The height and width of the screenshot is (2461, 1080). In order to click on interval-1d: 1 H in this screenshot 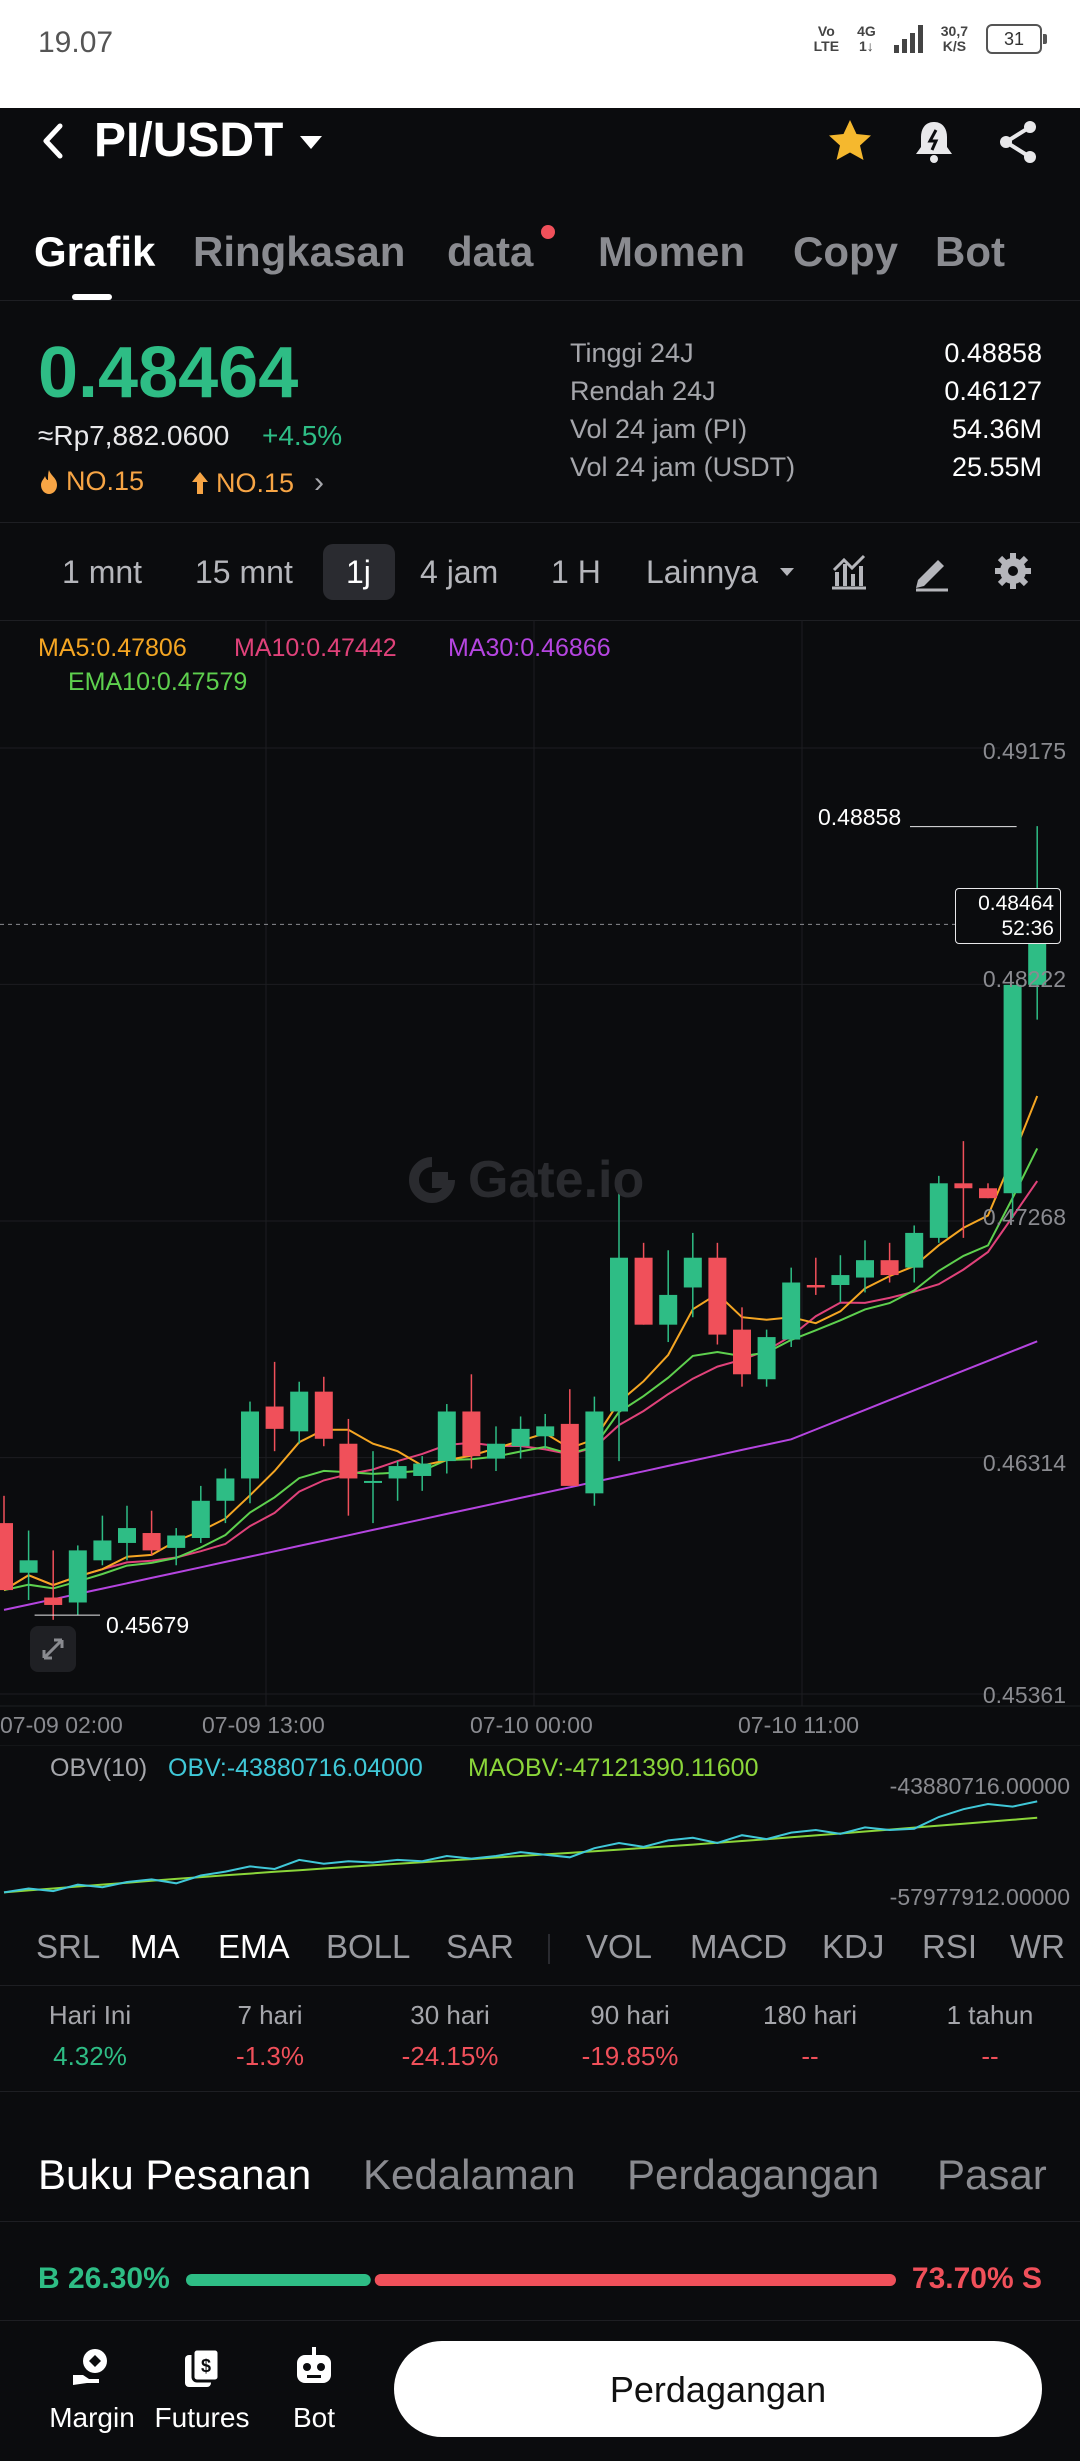, I will do `click(576, 572)`.